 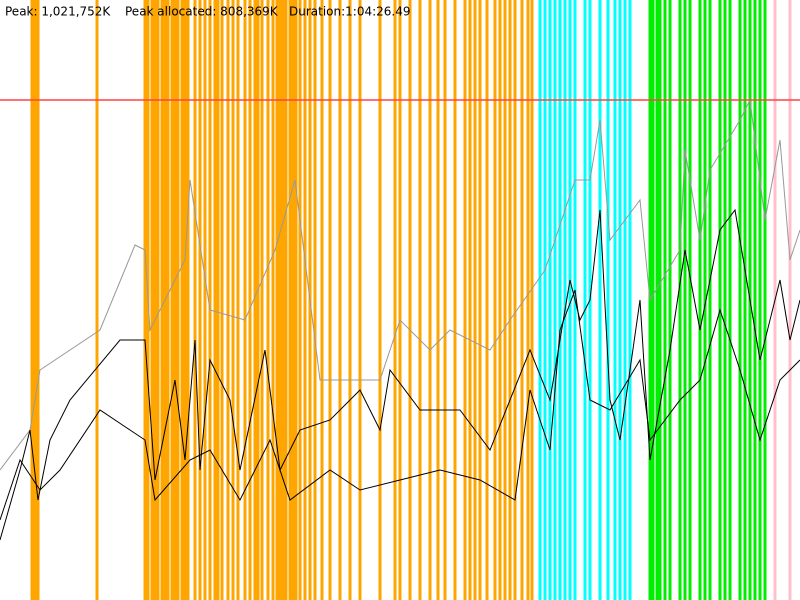 I want to click on header-peak-allocated: Peak allocated: 808,369K, so click(x=202, y=12).